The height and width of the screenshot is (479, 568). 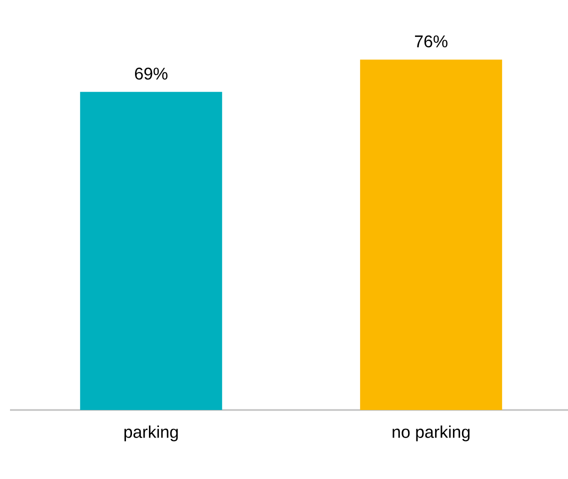 I want to click on x-tick-label: parking, so click(x=151, y=434).